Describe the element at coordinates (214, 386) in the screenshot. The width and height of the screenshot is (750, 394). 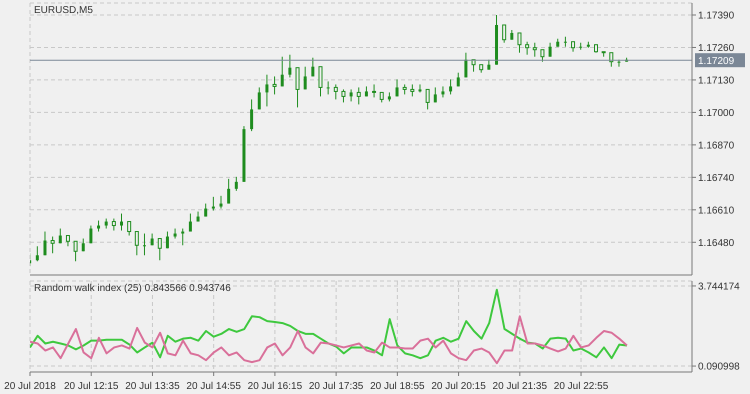
I see `x-tick-label: 20 Jul 14:55` at that location.